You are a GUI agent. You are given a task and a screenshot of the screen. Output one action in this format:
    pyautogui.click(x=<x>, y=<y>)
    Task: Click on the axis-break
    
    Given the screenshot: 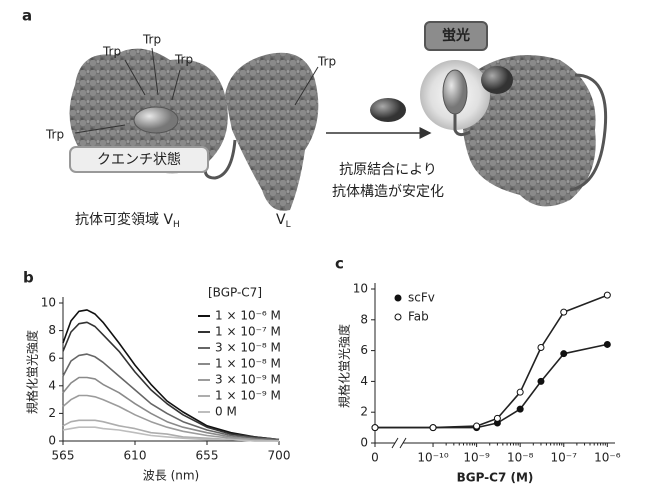 What is the action you would take?
    pyautogui.click(x=399, y=443)
    